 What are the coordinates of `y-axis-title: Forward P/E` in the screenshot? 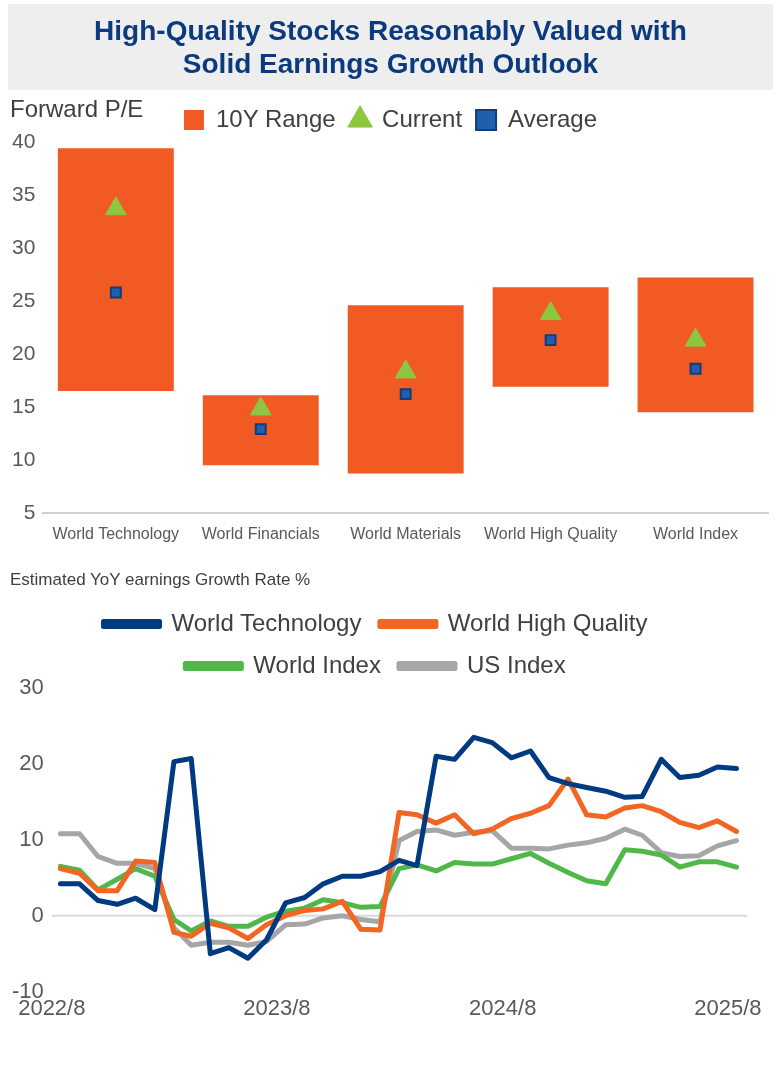 It's located at (77, 108).